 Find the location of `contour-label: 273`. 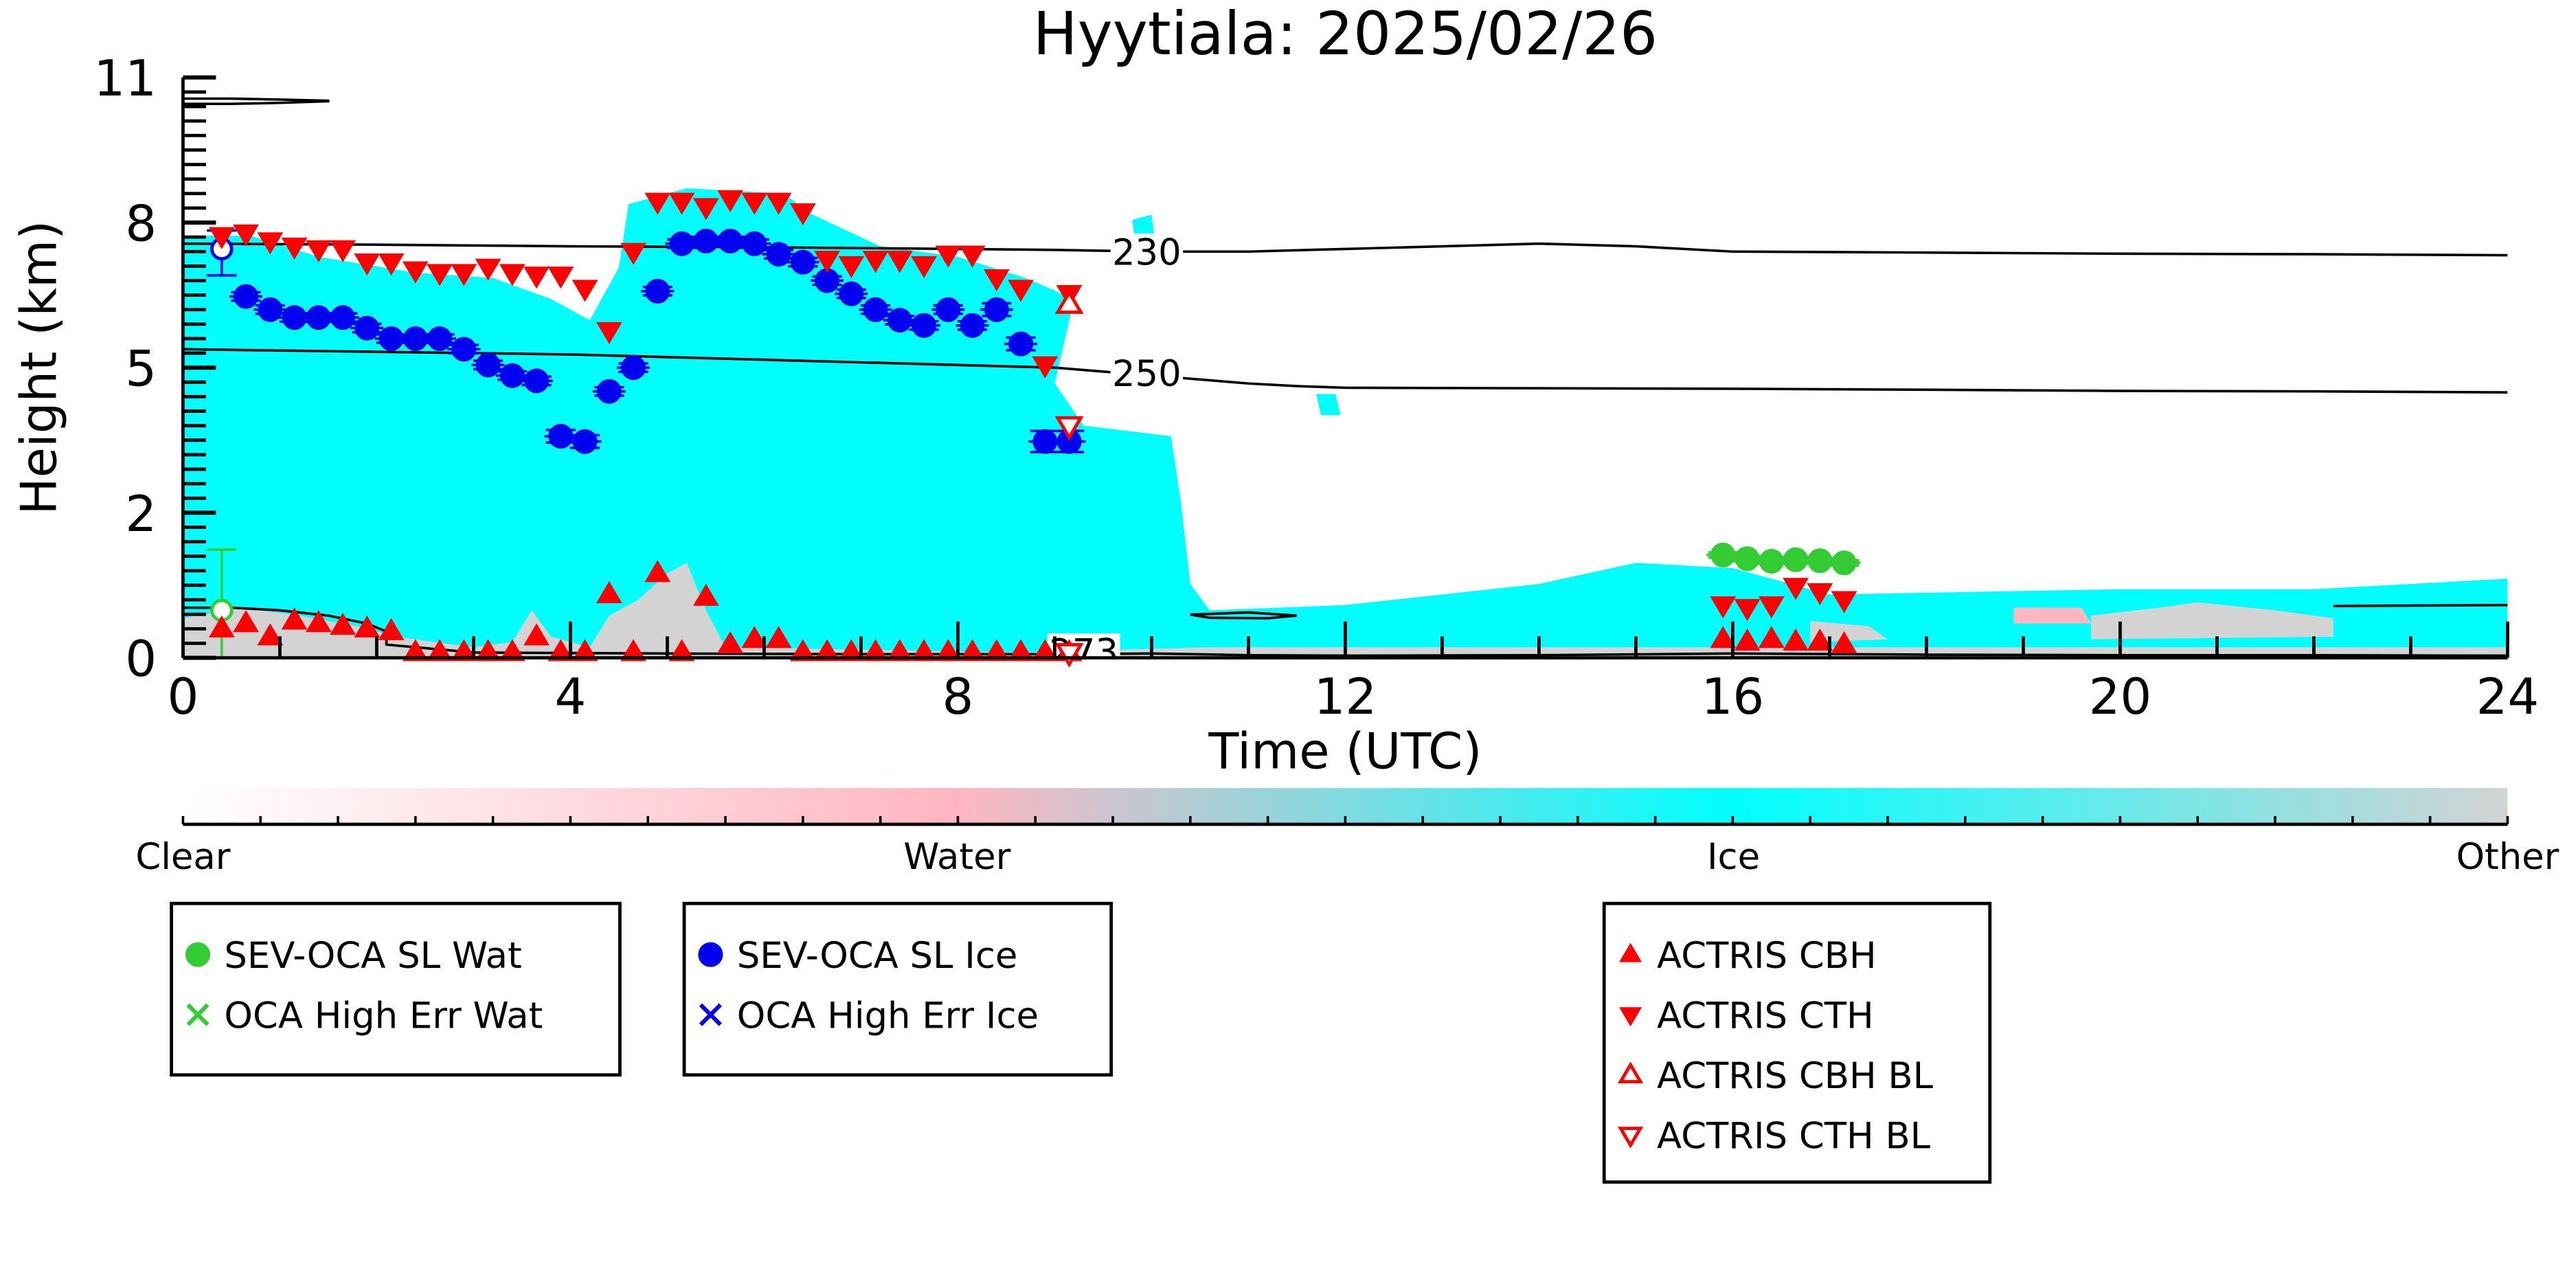

contour-label: 273 is located at coordinates (1083, 653).